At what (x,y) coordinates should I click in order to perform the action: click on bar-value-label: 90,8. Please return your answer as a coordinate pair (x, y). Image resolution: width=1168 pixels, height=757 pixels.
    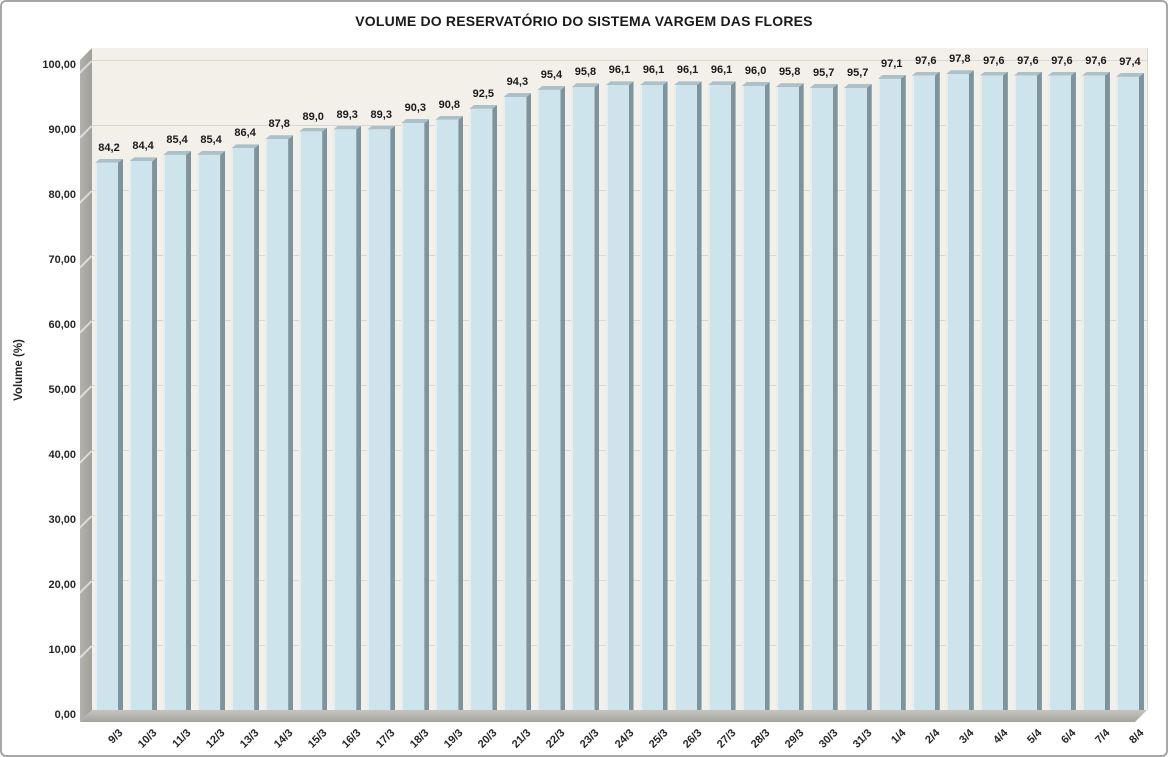
    Looking at the image, I should click on (449, 104).